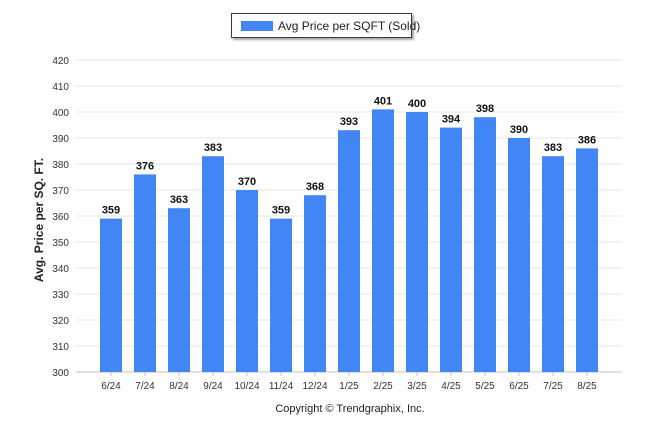  What do you see at coordinates (349, 386) in the screenshot?
I see `x-tick-label: 1/25` at bounding box center [349, 386].